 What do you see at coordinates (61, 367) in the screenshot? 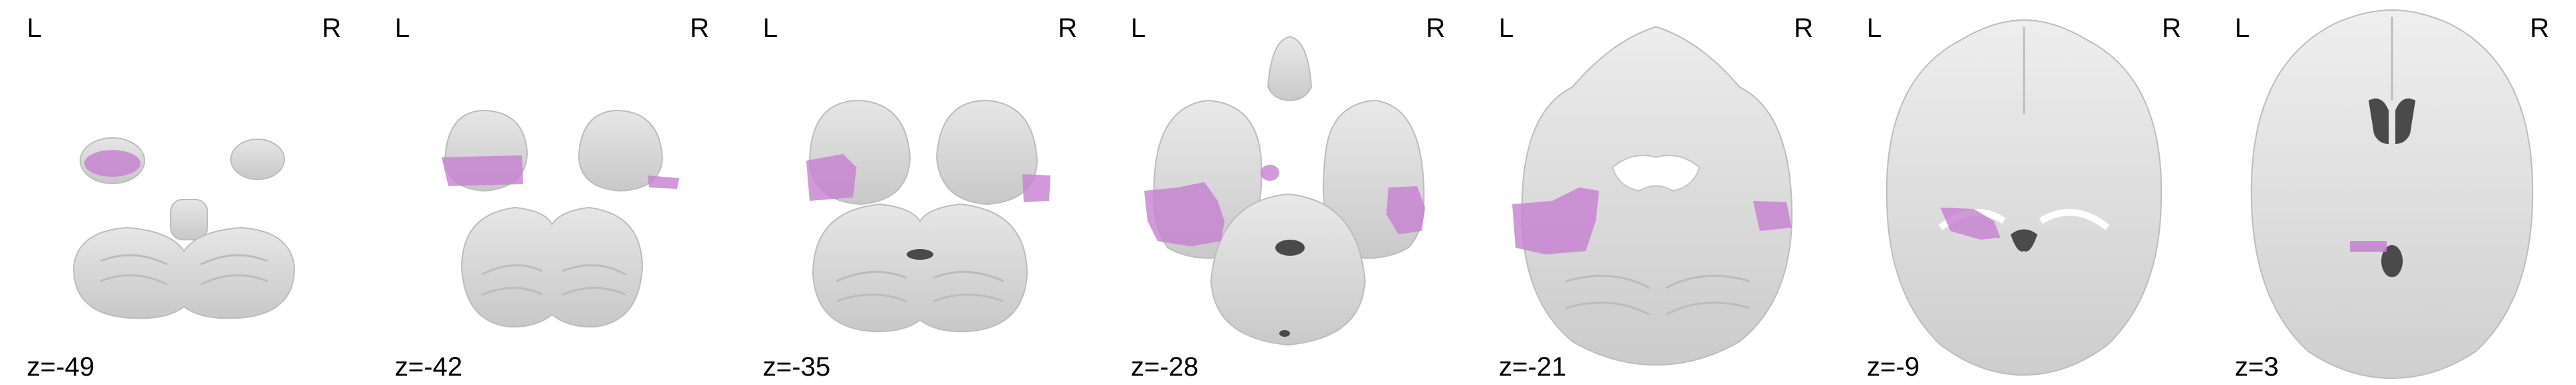
I see `slice-z-label: z=-49` at bounding box center [61, 367].